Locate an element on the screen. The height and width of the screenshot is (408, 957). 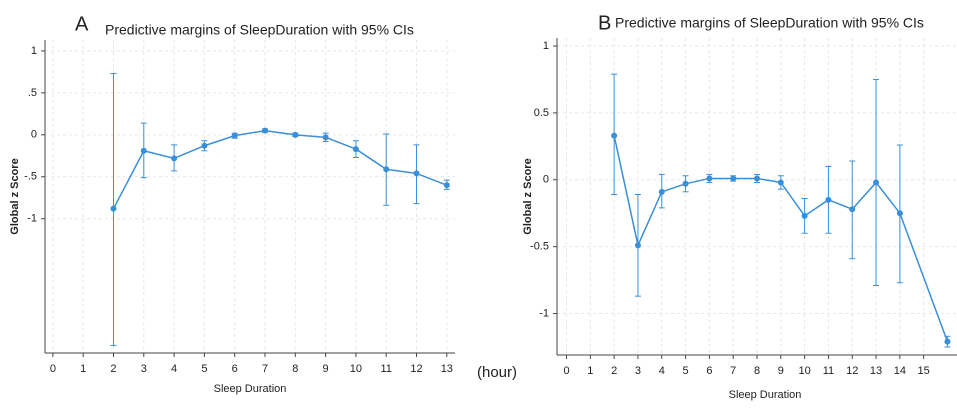
annotation: (hour) is located at coordinates (497, 372).